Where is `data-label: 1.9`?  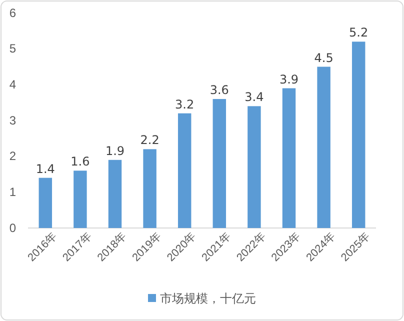 data-label: 1.9 is located at coordinates (115, 151).